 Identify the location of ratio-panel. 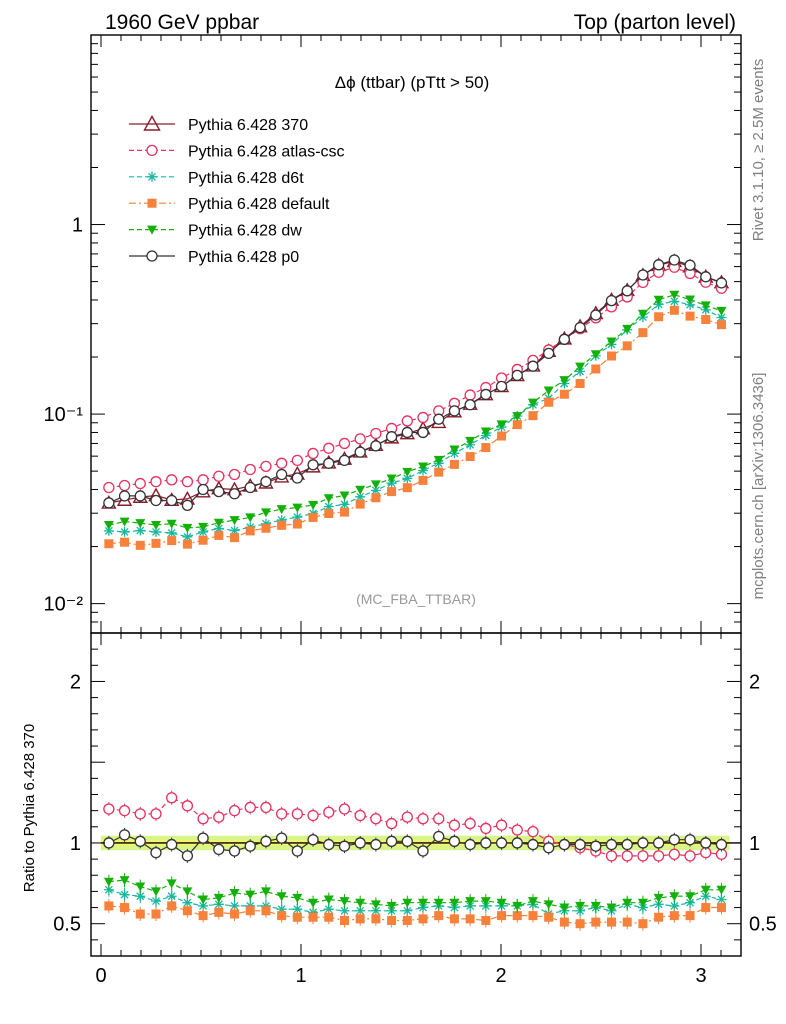
(420, 860).